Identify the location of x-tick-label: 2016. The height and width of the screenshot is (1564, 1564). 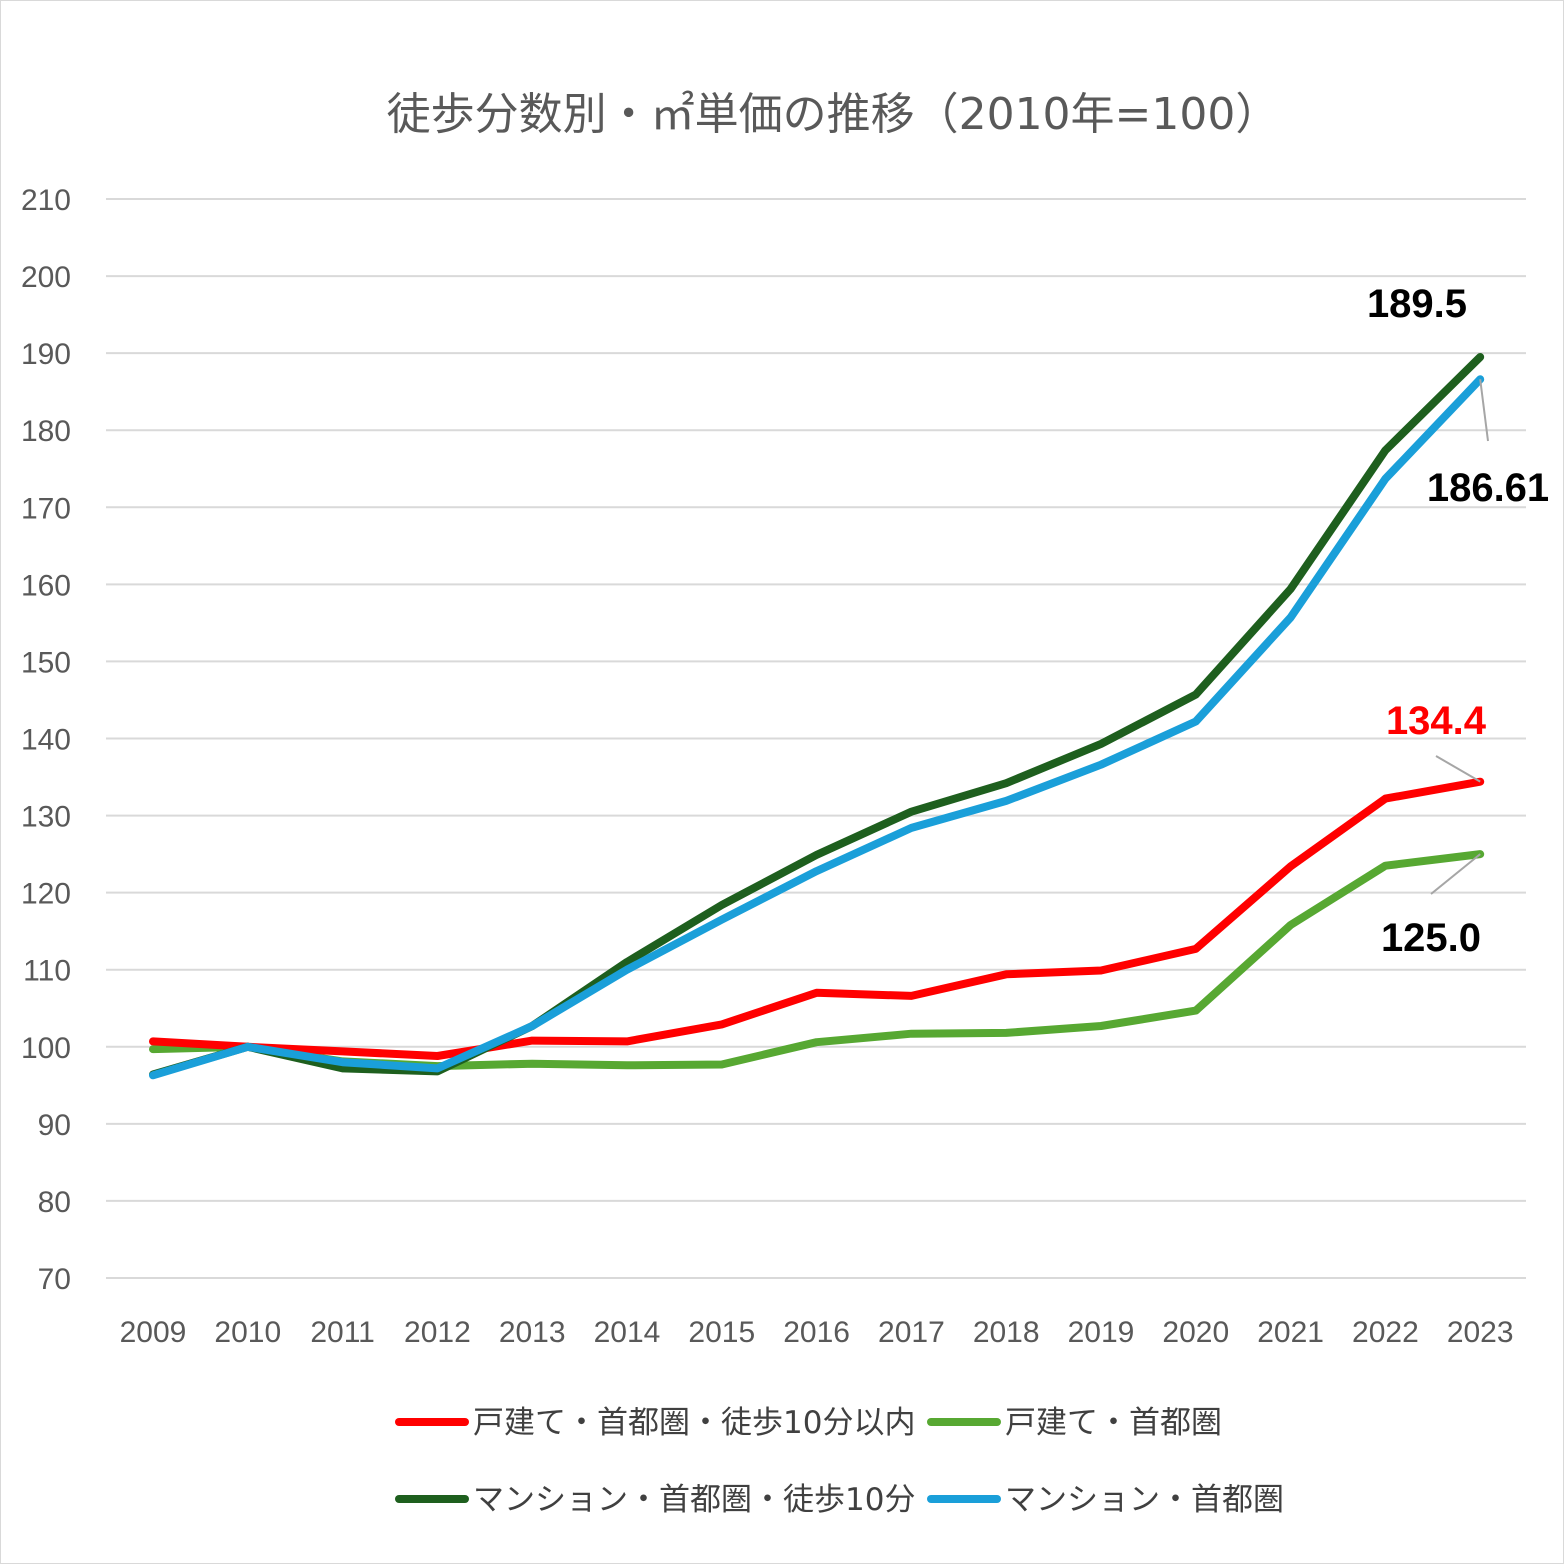
(816, 1332).